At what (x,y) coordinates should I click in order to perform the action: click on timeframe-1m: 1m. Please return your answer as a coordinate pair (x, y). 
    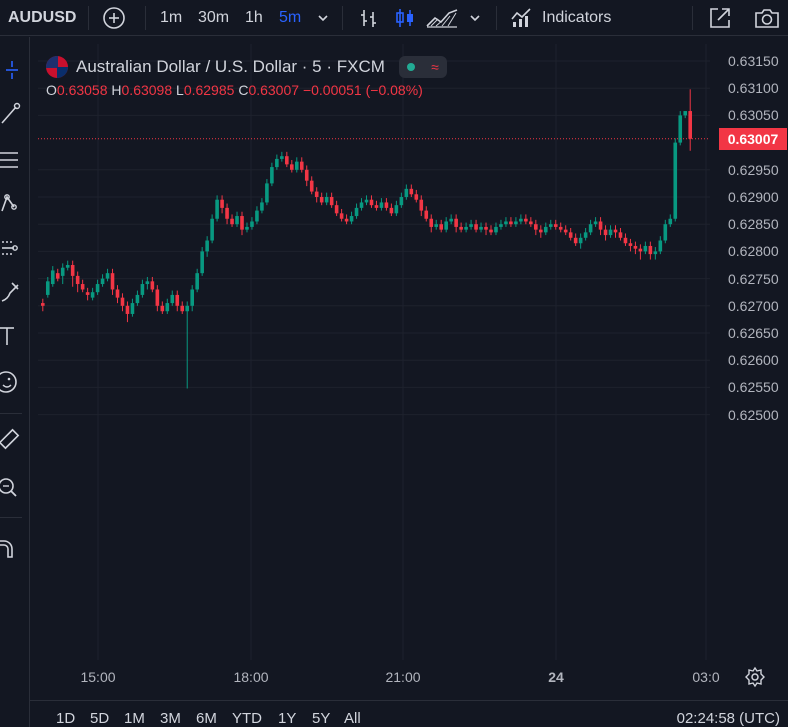
    Looking at the image, I should click on (171, 18).